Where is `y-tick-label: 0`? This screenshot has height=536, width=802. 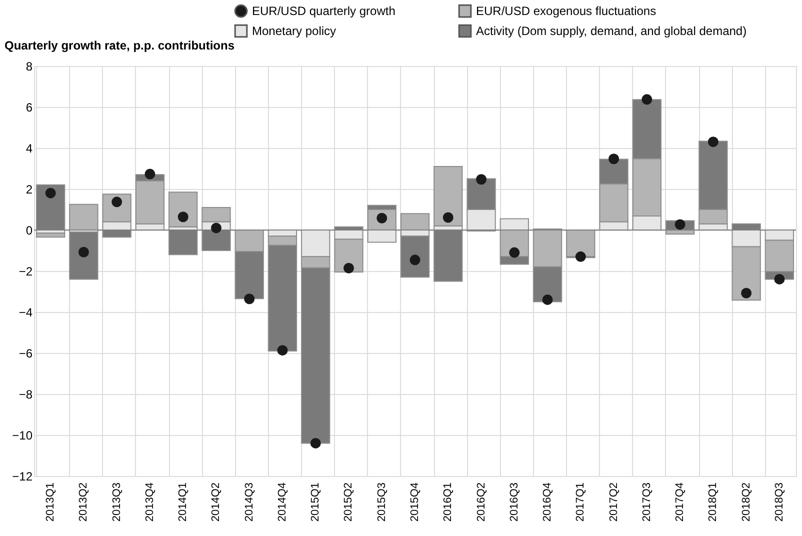 y-tick-label: 0 is located at coordinates (29, 231).